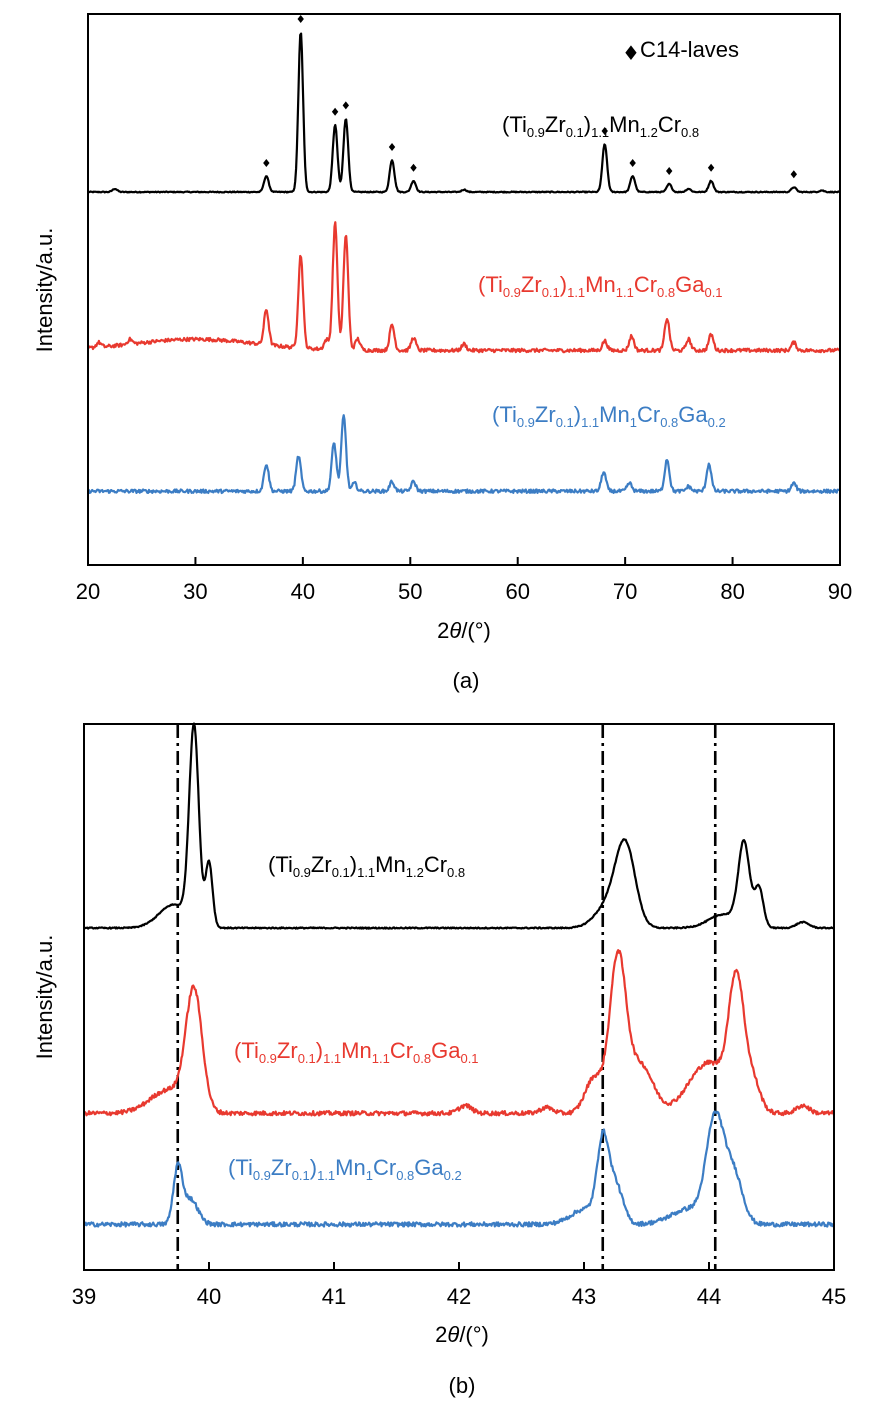 This screenshot has width=886, height=1416. I want to click on panel-a-series-label-1: (Ti0.9Zr0.1)1.1Mn1.1Cr0.8Ga0.1, so click(600, 286).